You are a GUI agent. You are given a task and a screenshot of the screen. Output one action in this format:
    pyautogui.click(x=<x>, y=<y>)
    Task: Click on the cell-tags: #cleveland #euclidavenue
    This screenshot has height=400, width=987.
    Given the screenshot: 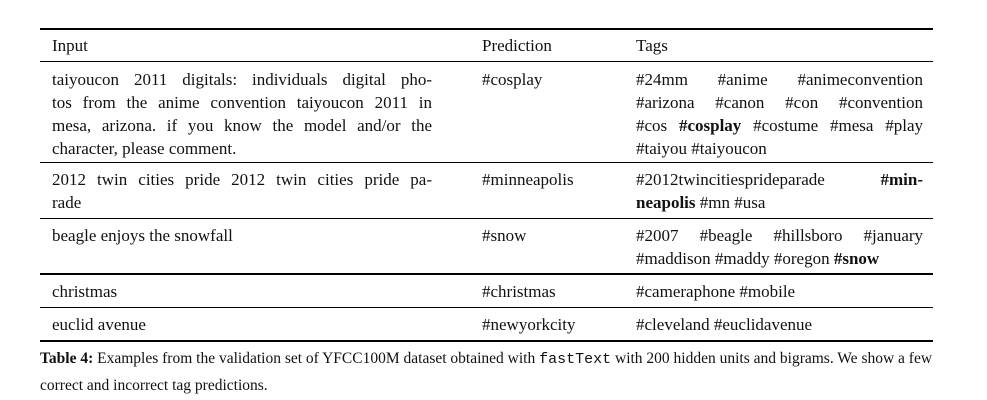 What is the action you would take?
    pyautogui.click(x=779, y=324)
    